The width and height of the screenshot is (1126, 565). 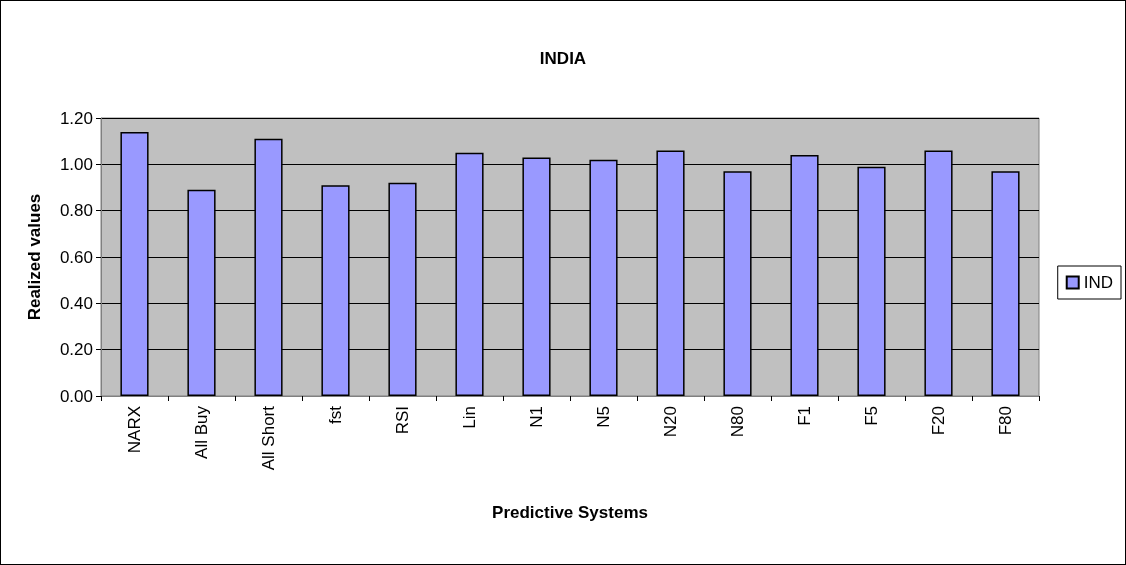 I want to click on x-tick-label: F20, so click(x=938, y=421).